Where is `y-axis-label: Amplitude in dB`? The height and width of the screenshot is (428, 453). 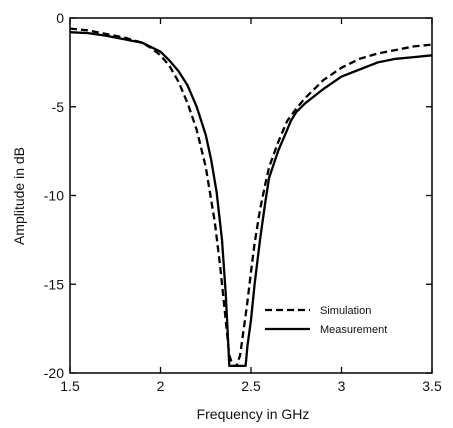 y-axis-label: Amplitude in dB is located at coordinates (19, 196).